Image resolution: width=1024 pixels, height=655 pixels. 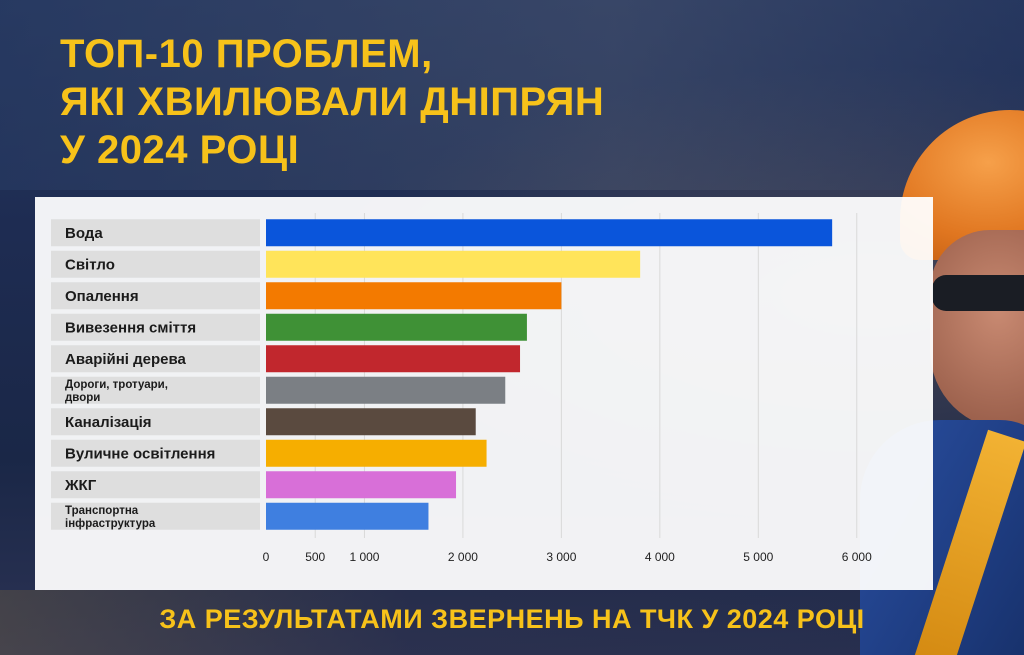 I want to click on category-label-8: ЖКГ, so click(x=80, y=485).